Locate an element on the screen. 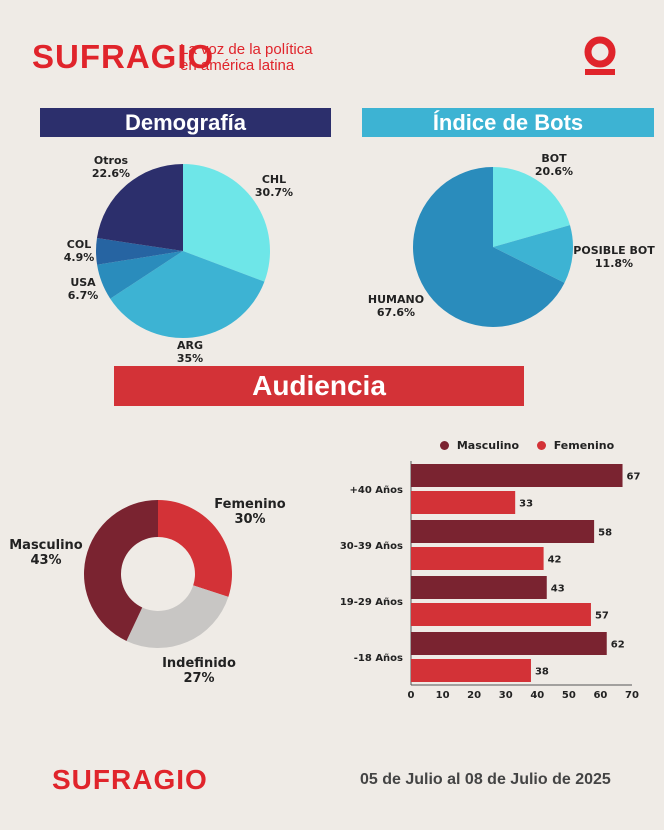 The height and width of the screenshot is (830, 664). header-tagline: La voz de la política en américa latina is located at coordinates (246, 58).